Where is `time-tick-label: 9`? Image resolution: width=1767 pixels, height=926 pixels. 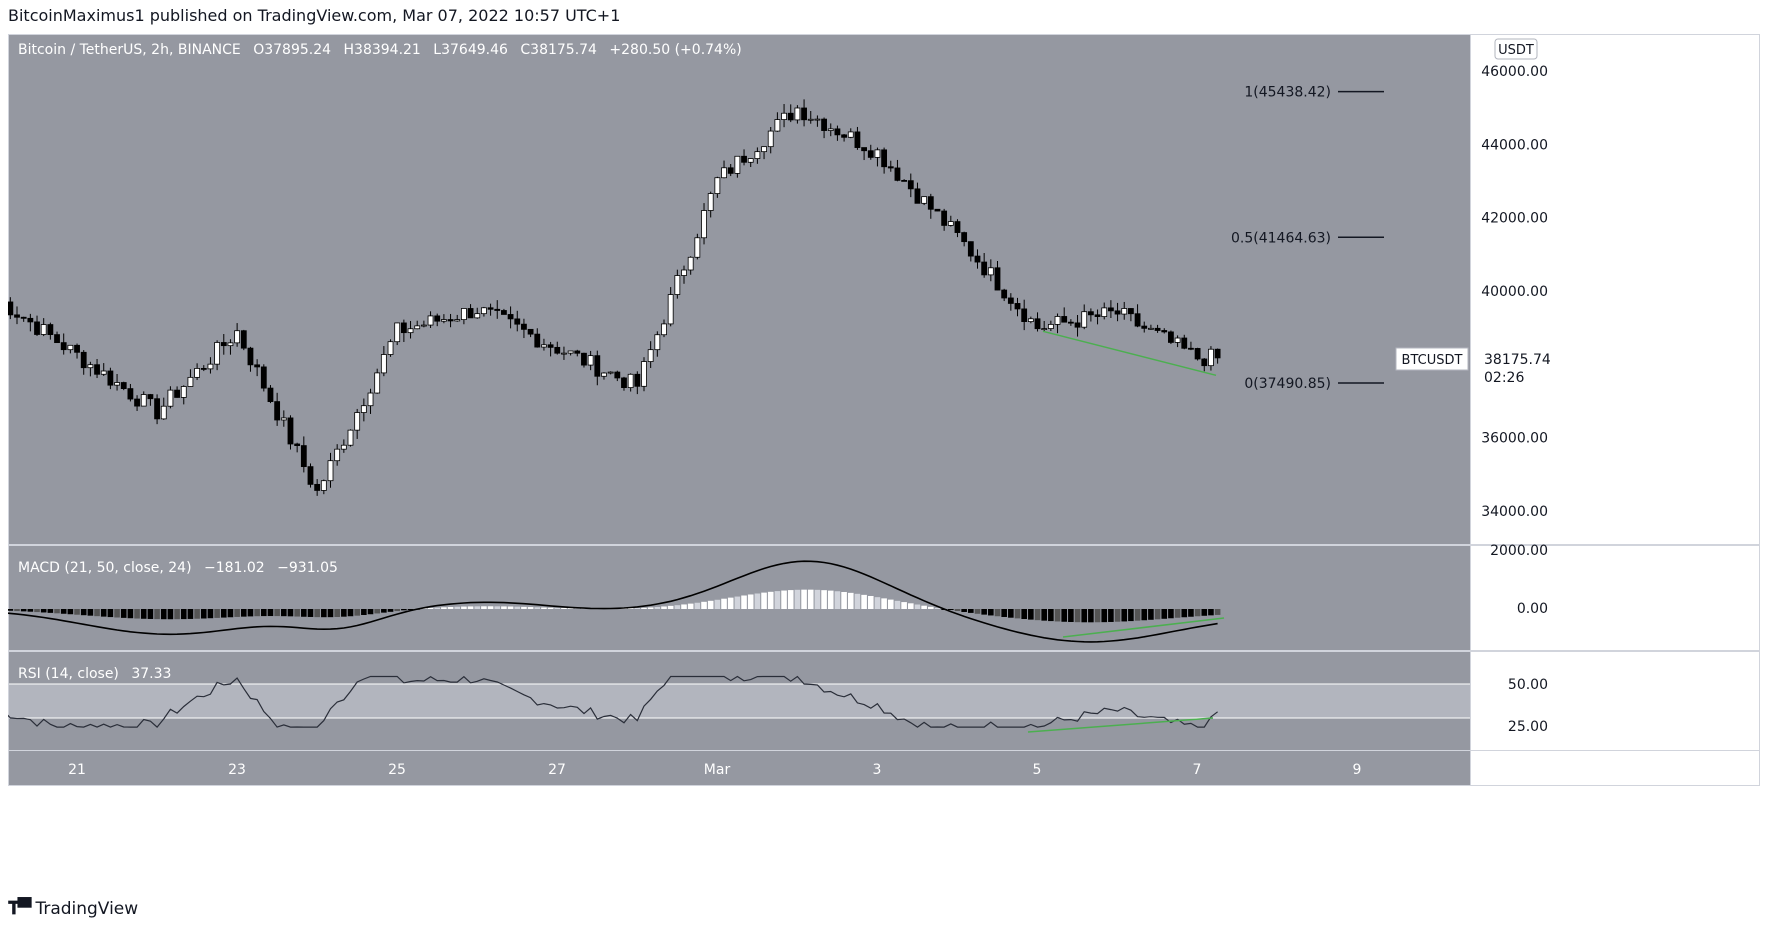 time-tick-label: 9 is located at coordinates (1357, 770).